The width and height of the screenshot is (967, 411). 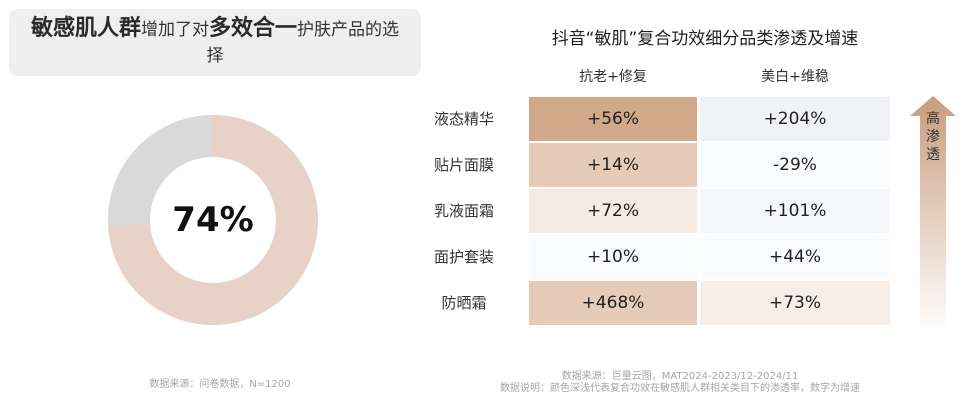 I want to click on headline-part3: 多效合一, so click(x=253, y=28).